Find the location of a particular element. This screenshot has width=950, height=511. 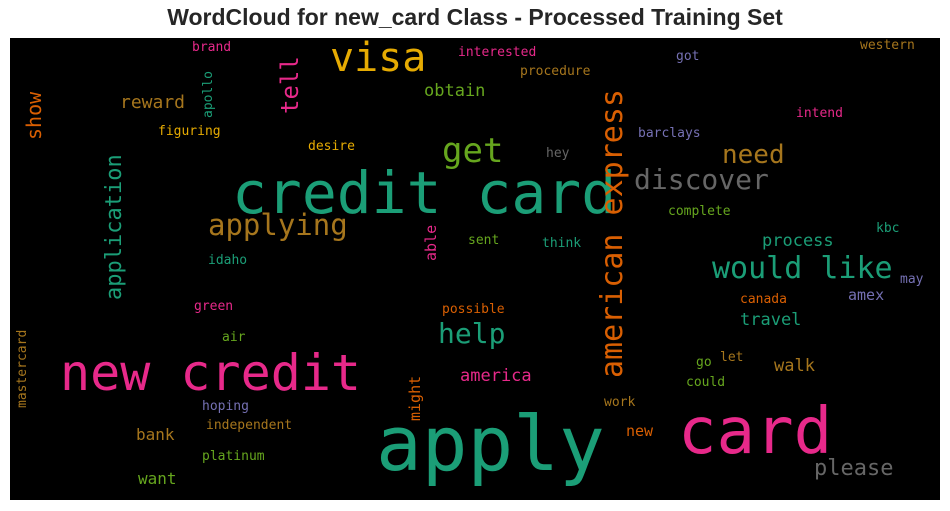

word-procedure: procedure is located at coordinates (555, 71).